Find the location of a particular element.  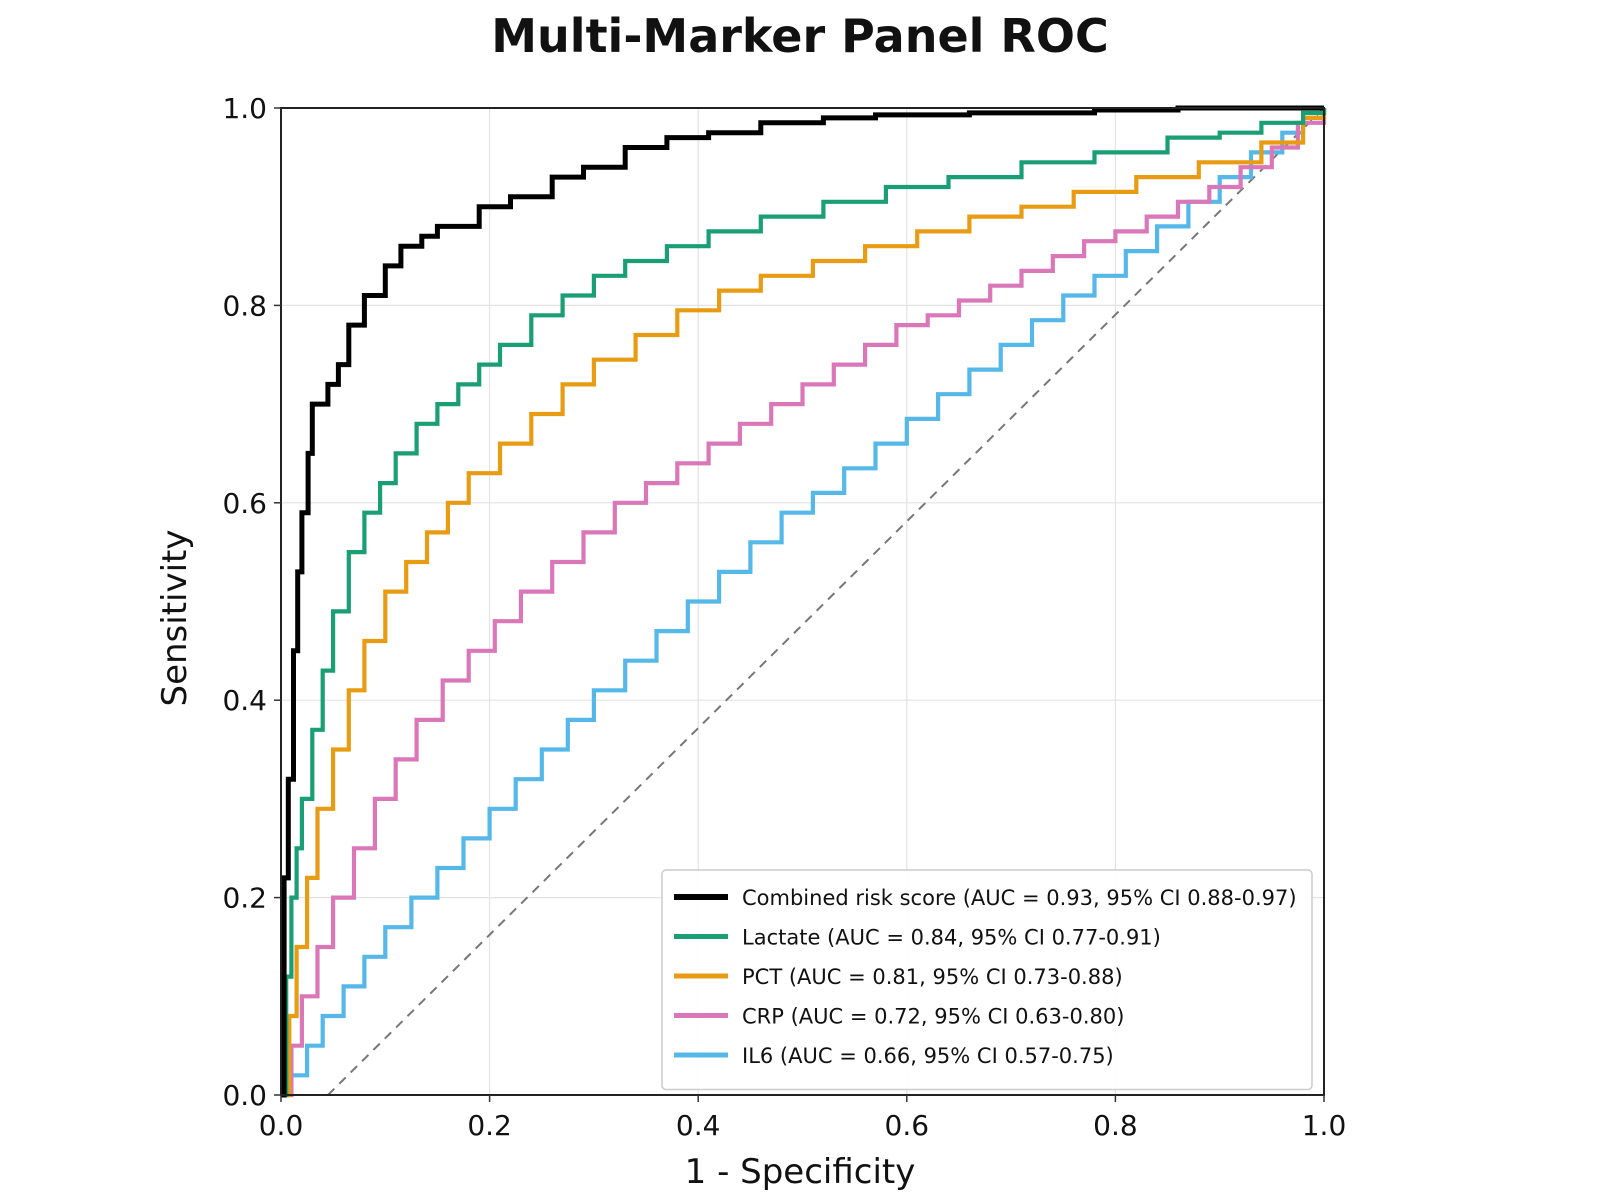

x-axis-label: 1 - Specificity is located at coordinates (800, 1172).